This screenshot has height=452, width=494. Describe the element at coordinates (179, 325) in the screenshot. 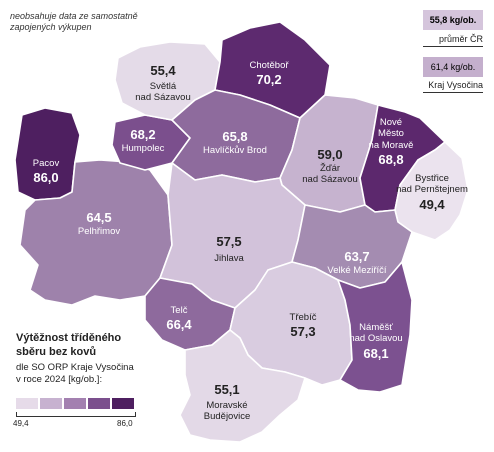

I see `region-value: 66,4` at that location.